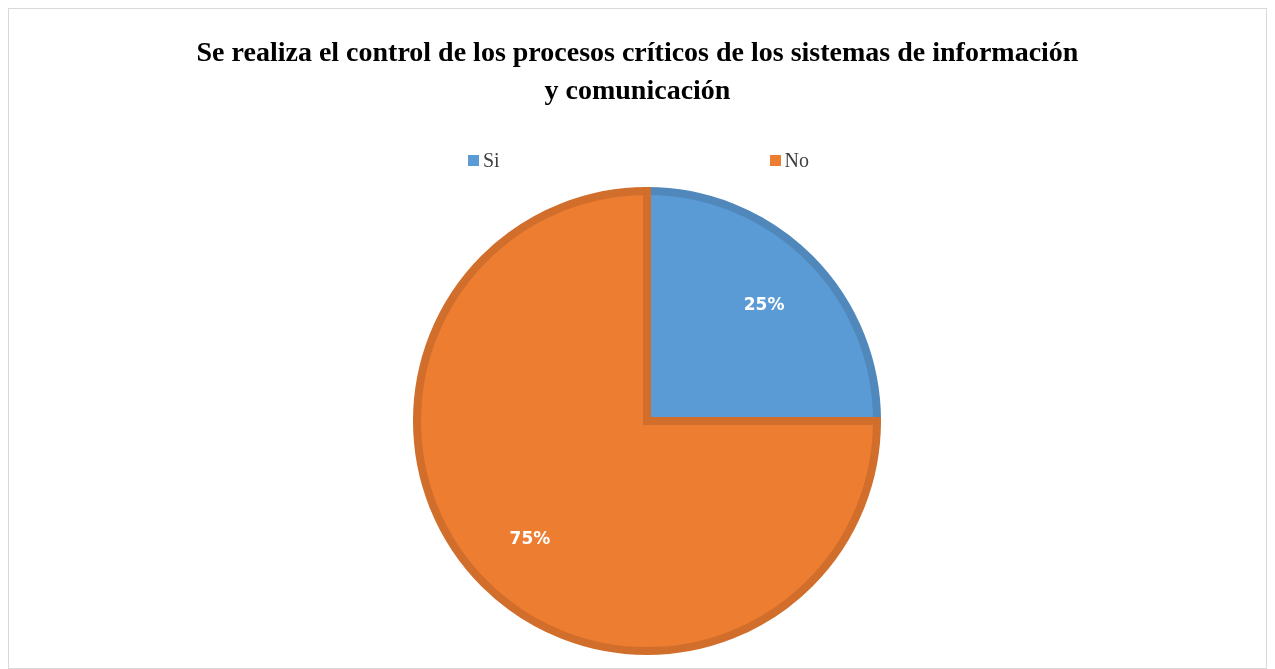 Image resolution: width=1275 pixels, height=669 pixels. I want to click on data-label: 75%, so click(530, 538).